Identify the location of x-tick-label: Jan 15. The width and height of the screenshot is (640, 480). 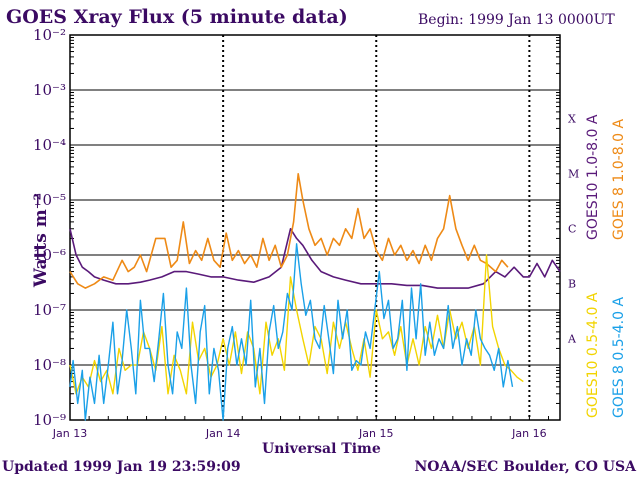
(375, 433).